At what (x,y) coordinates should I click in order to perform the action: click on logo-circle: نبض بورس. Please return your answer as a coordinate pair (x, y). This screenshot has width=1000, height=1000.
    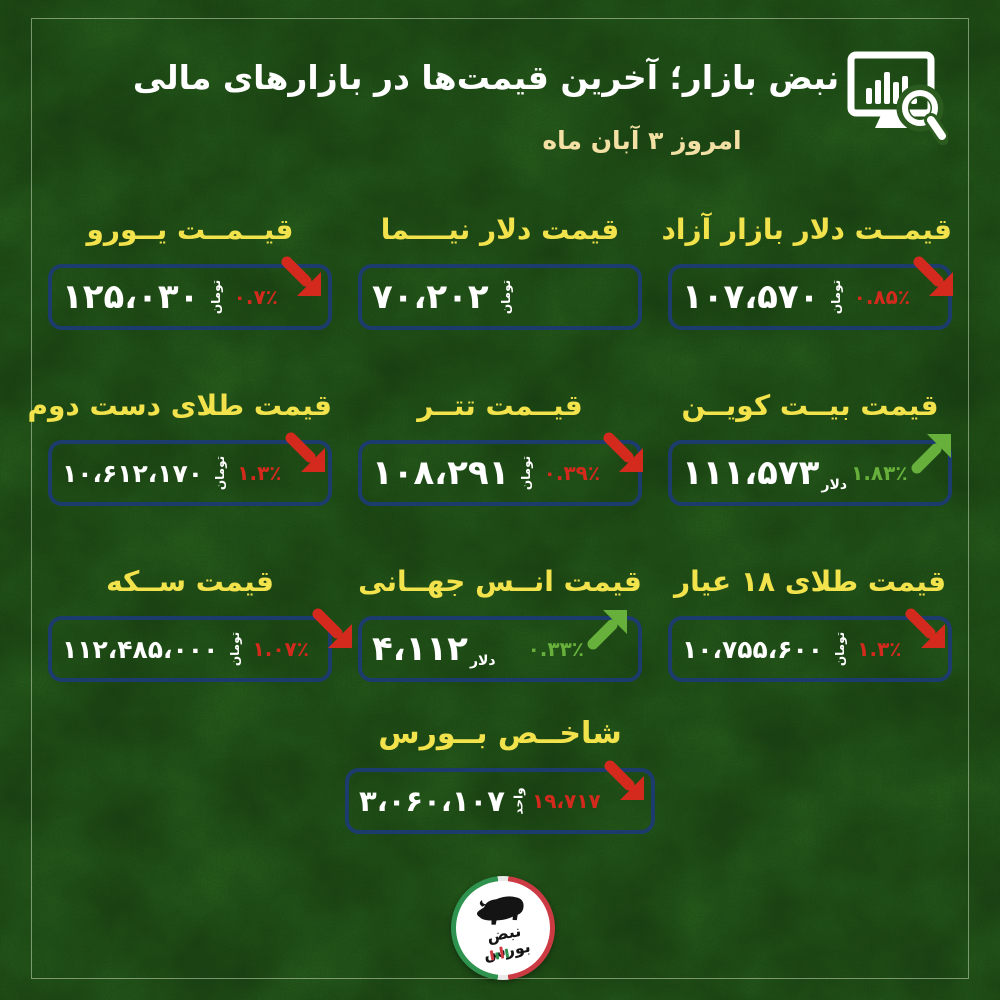
    Looking at the image, I should click on (503, 928).